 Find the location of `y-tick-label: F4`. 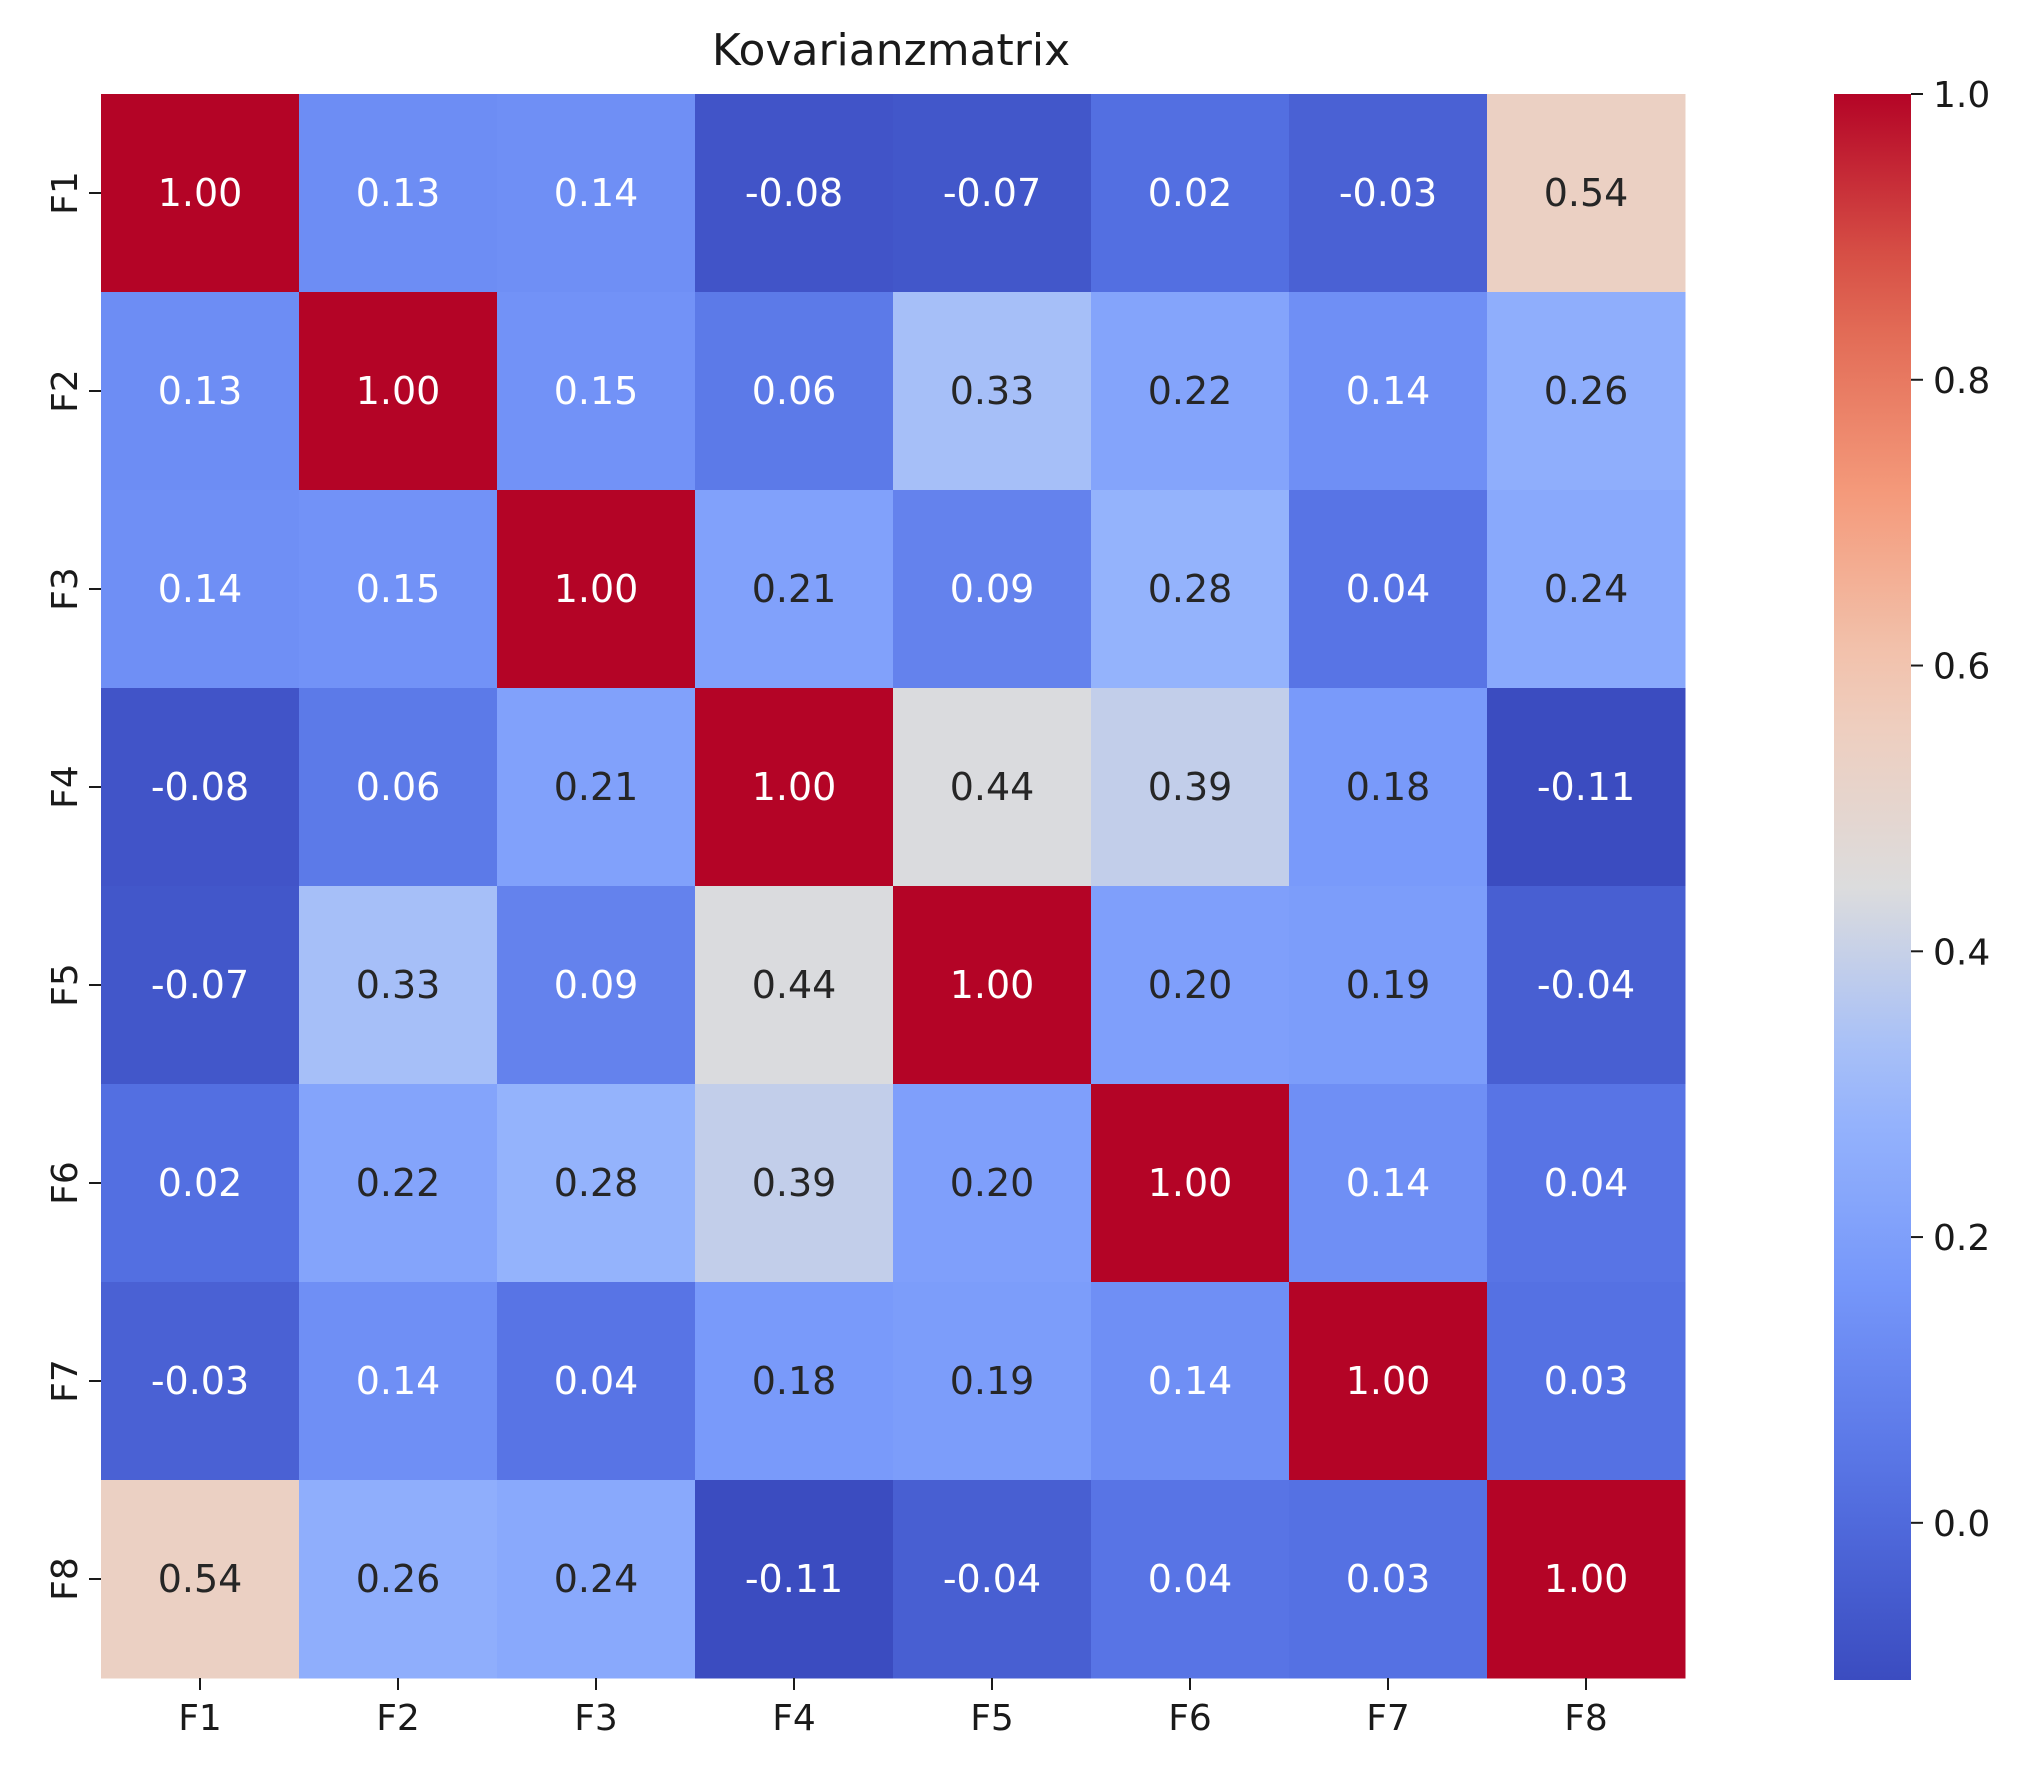

y-tick-label: F4 is located at coordinates (65, 787).